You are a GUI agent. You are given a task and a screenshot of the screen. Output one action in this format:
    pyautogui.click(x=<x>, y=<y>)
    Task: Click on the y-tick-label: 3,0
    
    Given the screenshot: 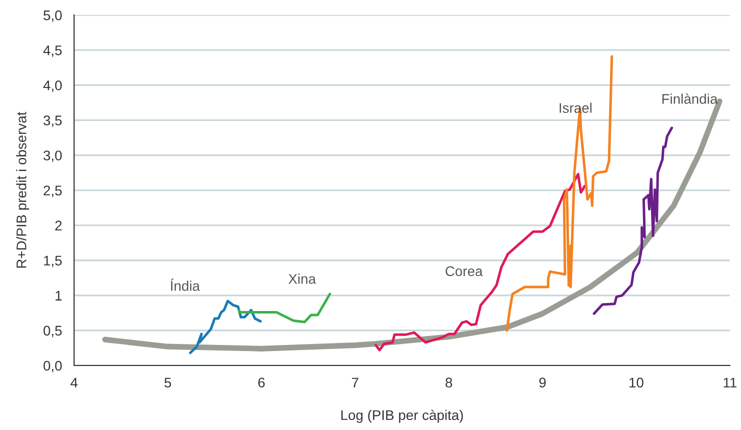 What is the action you would take?
    pyautogui.click(x=53, y=156)
    